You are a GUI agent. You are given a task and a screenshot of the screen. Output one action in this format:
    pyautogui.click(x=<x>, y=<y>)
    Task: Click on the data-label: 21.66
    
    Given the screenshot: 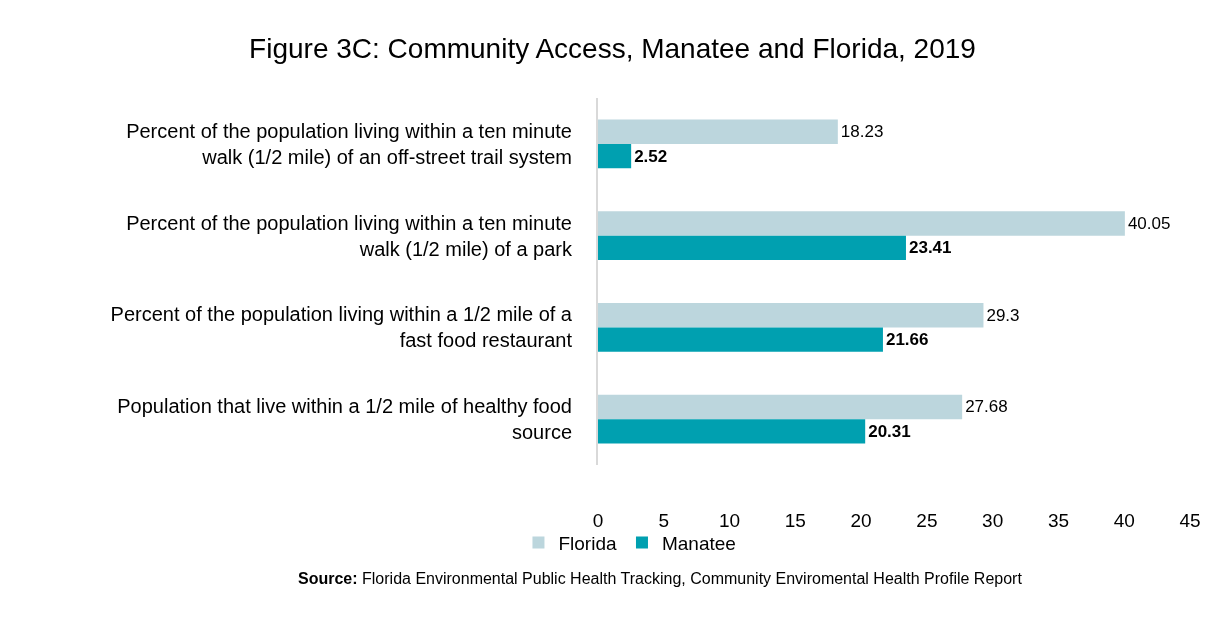 What is the action you would take?
    pyautogui.click(x=907, y=340)
    